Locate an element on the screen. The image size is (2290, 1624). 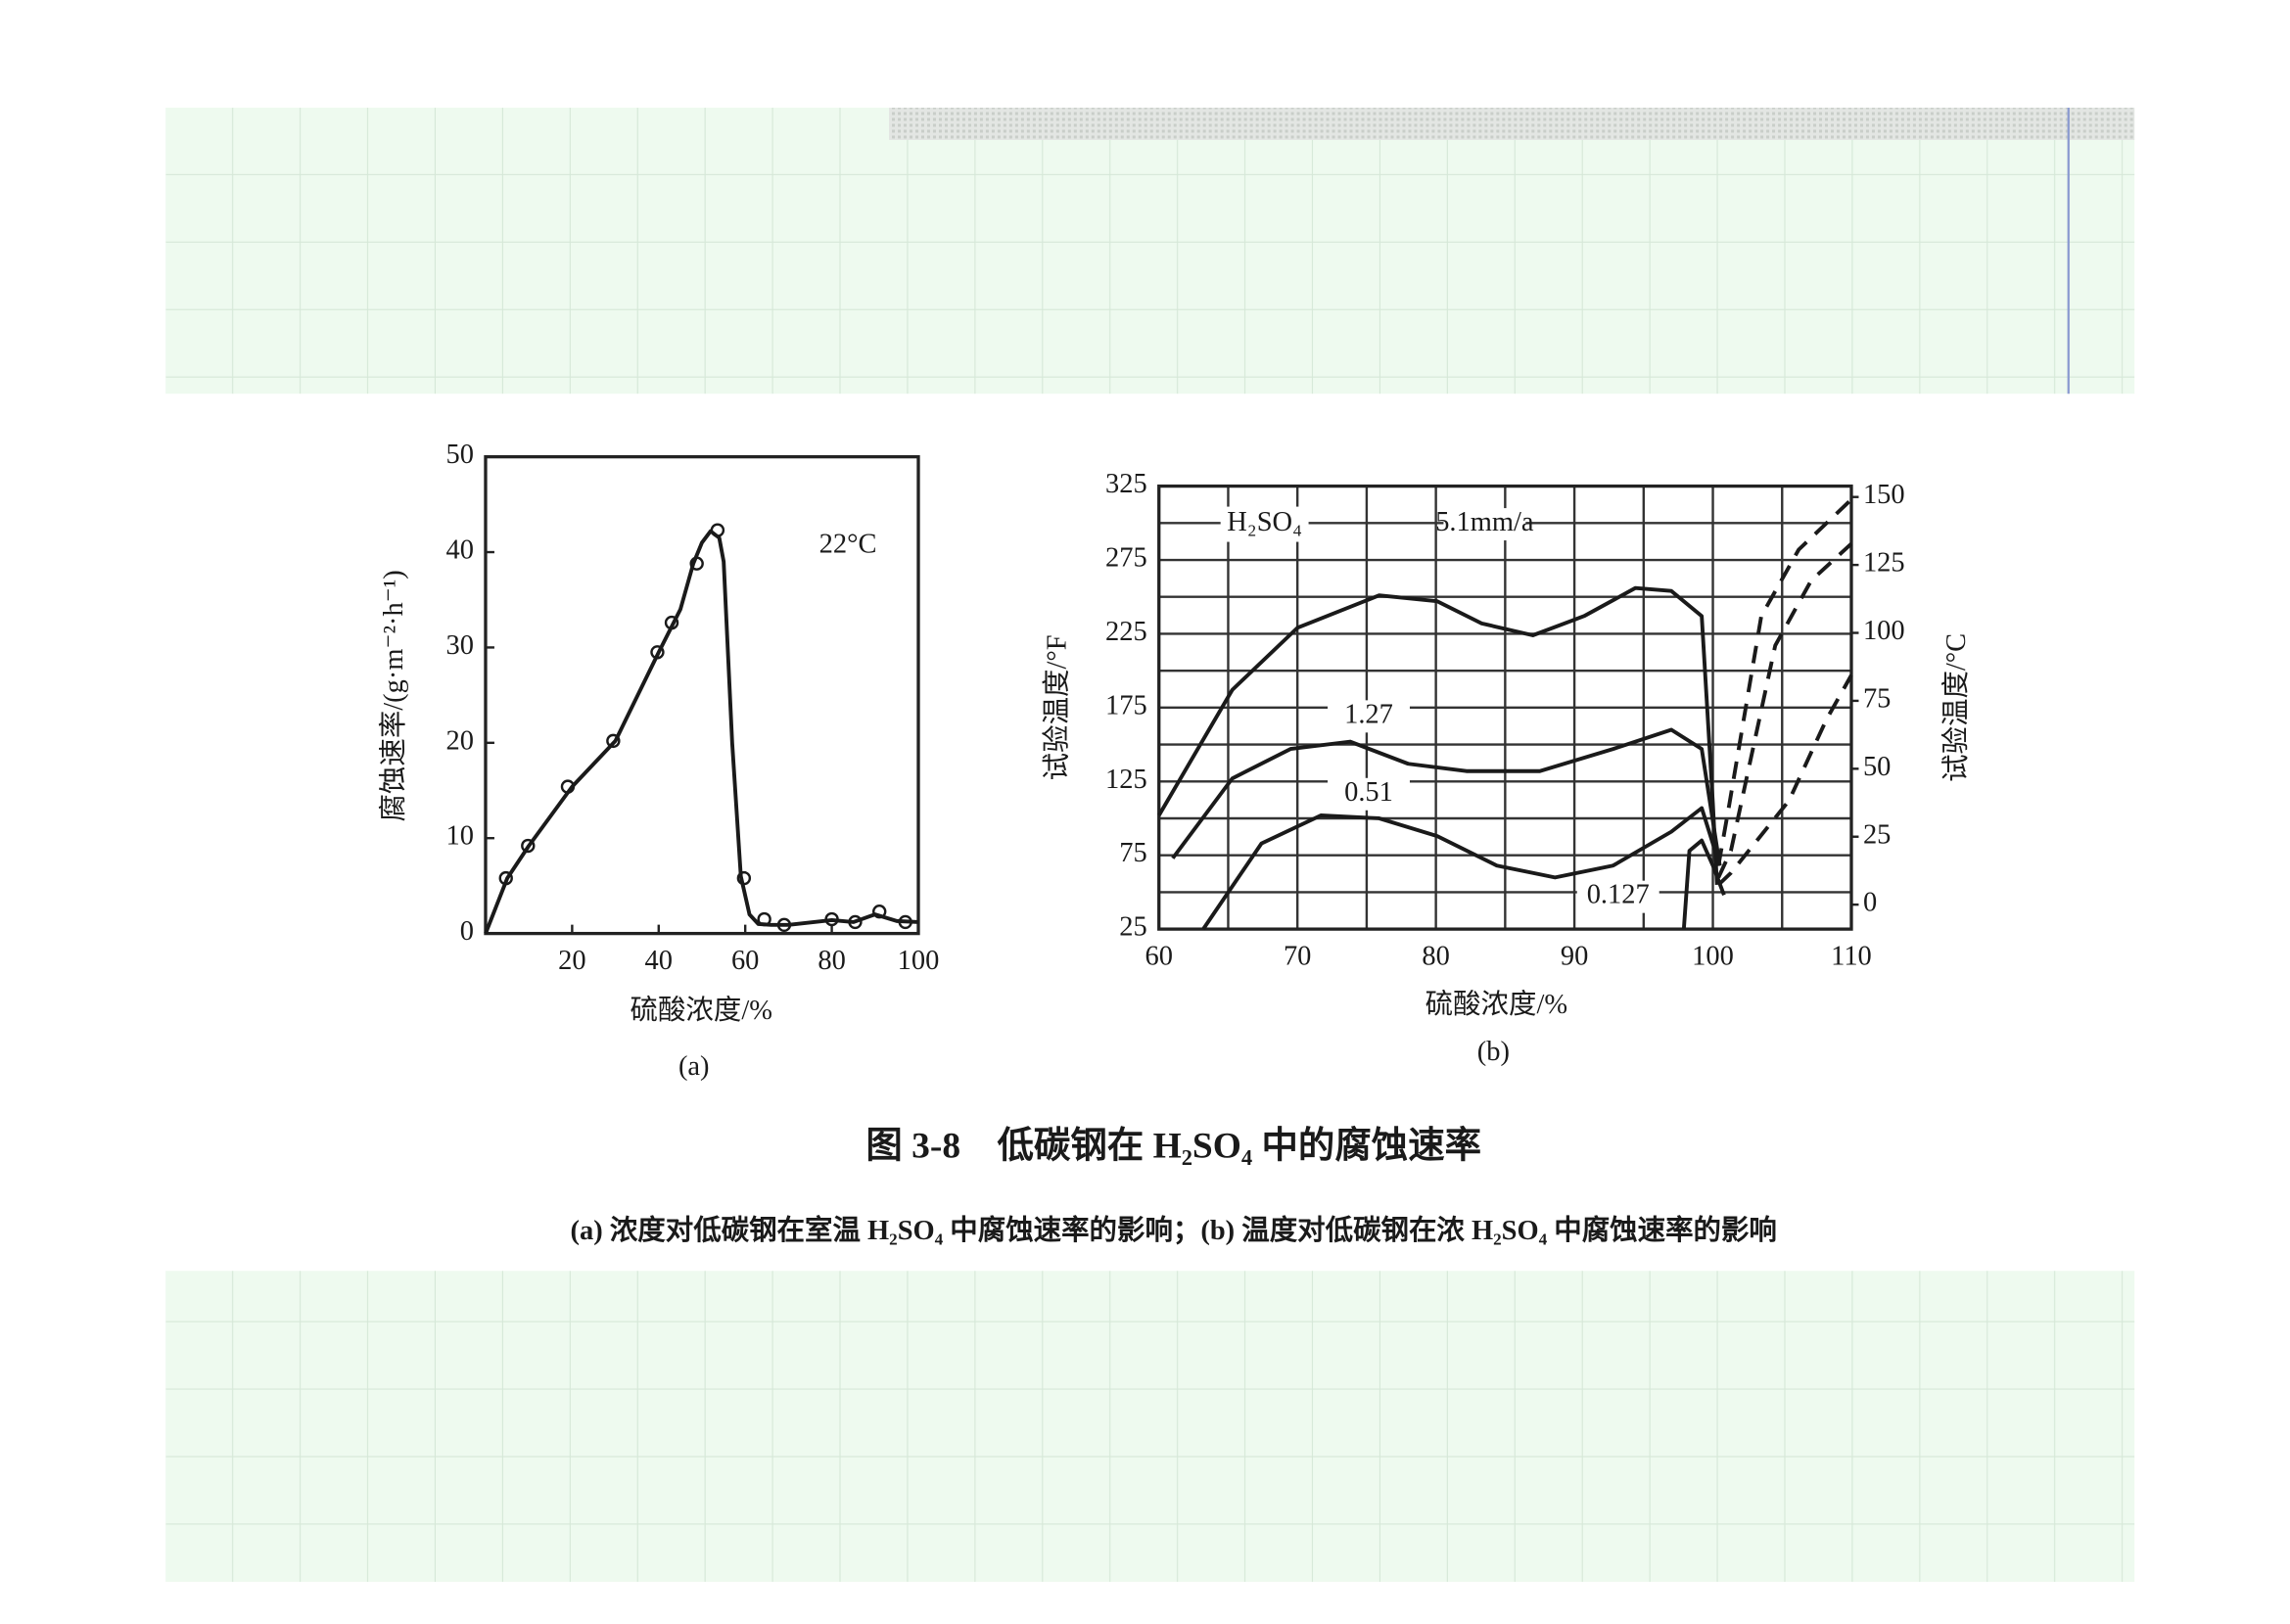
y-tick-label: 0 is located at coordinates (467, 932).